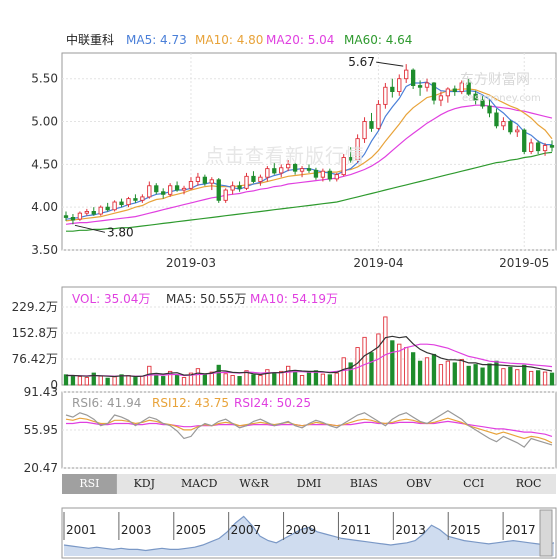 This screenshot has width=560, height=560. I want to click on vol-ma10-legend: MA10: 54.19万, so click(294, 299).